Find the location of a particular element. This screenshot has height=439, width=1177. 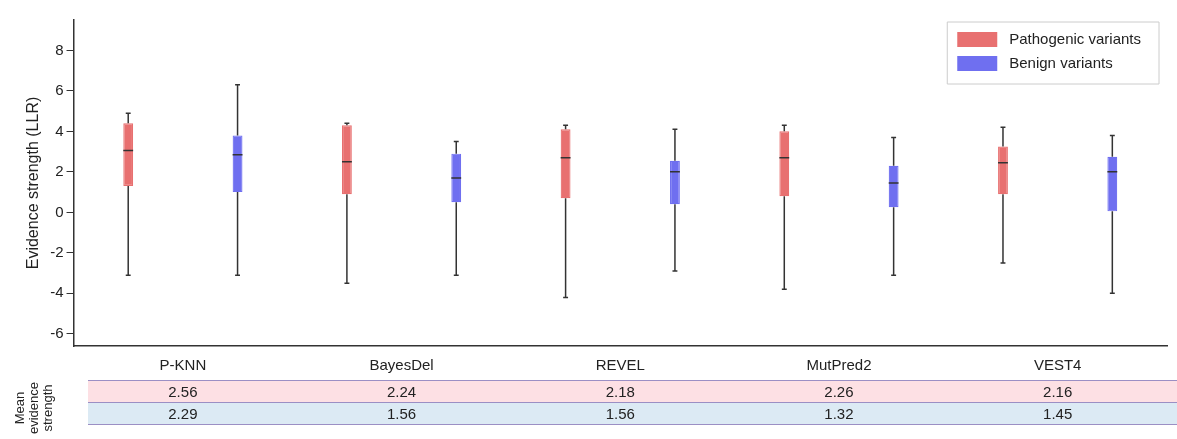

text: 1.45 is located at coordinates (1058, 413).